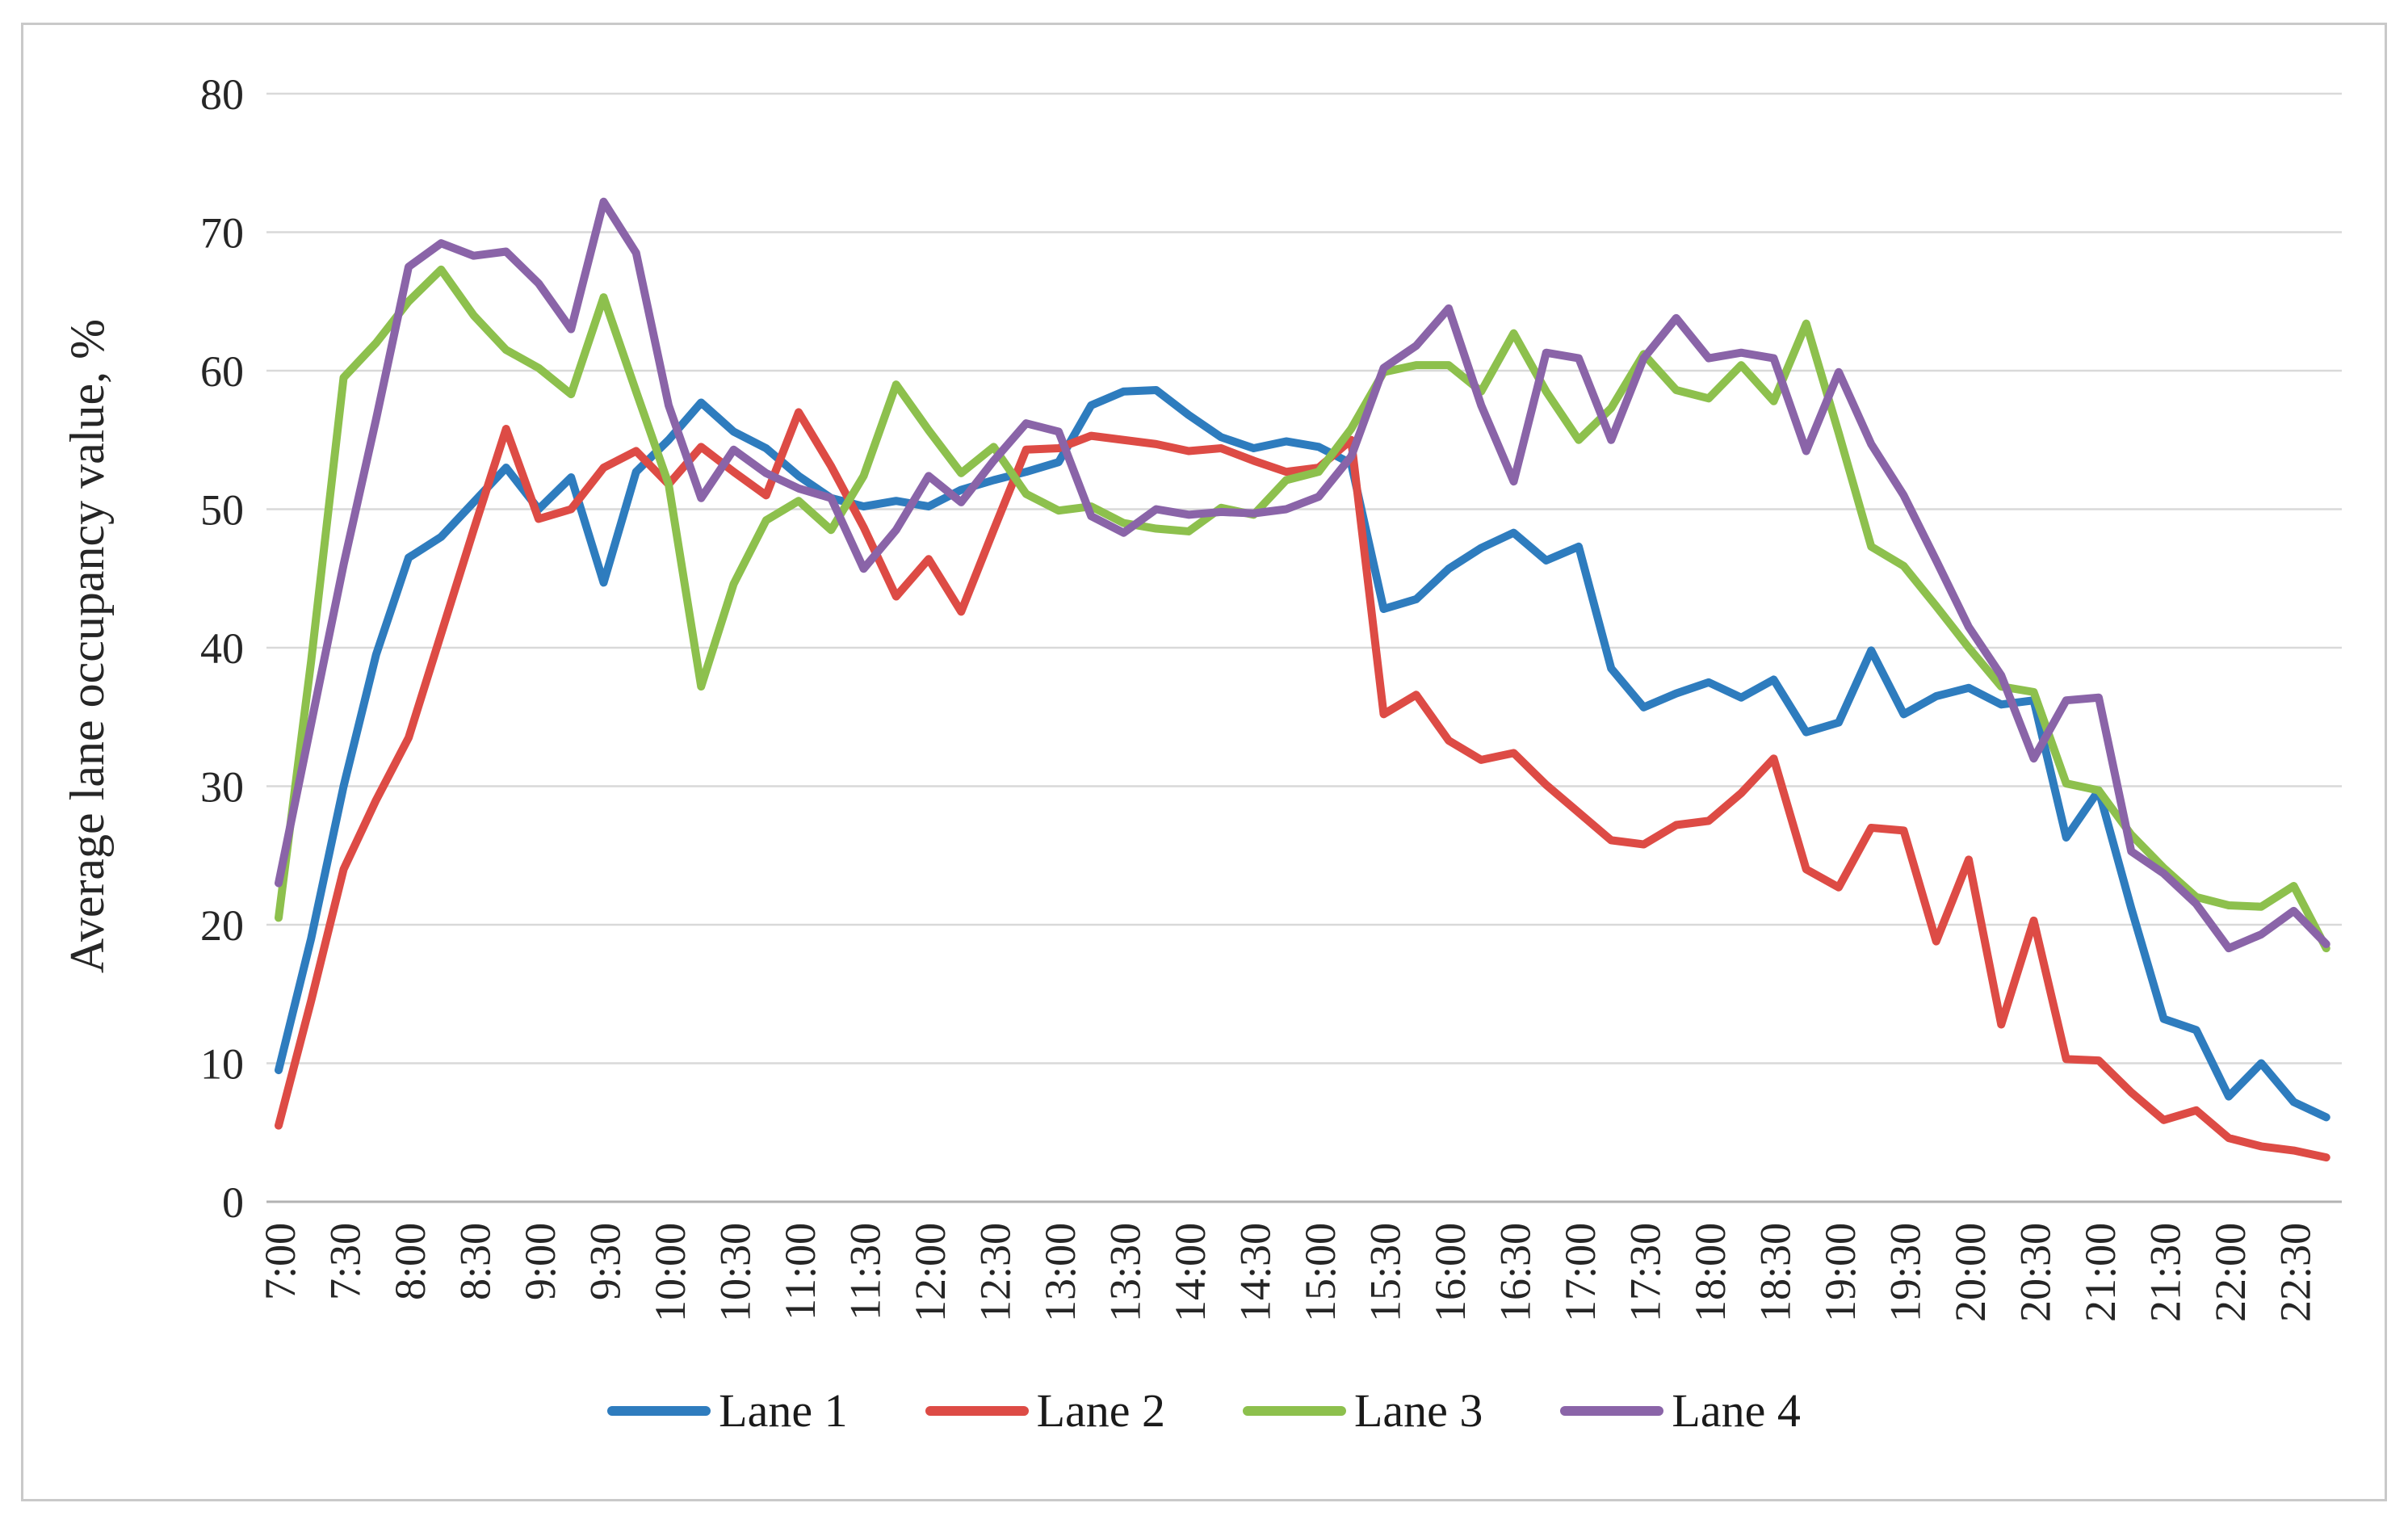 This screenshot has height=1524, width=2408. I want to click on y-tick-label-40: 40, so click(222, 648).